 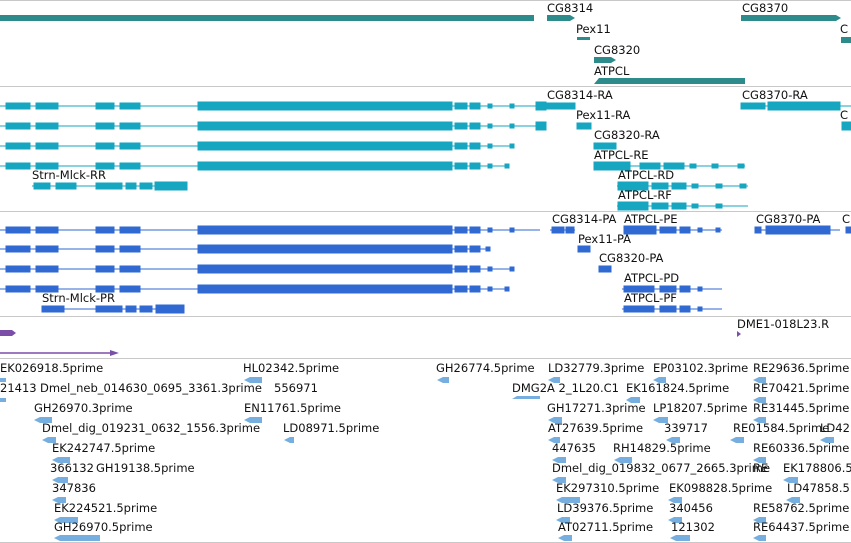 I want to click on est-label: EK224521.5prime, so click(x=106, y=508).